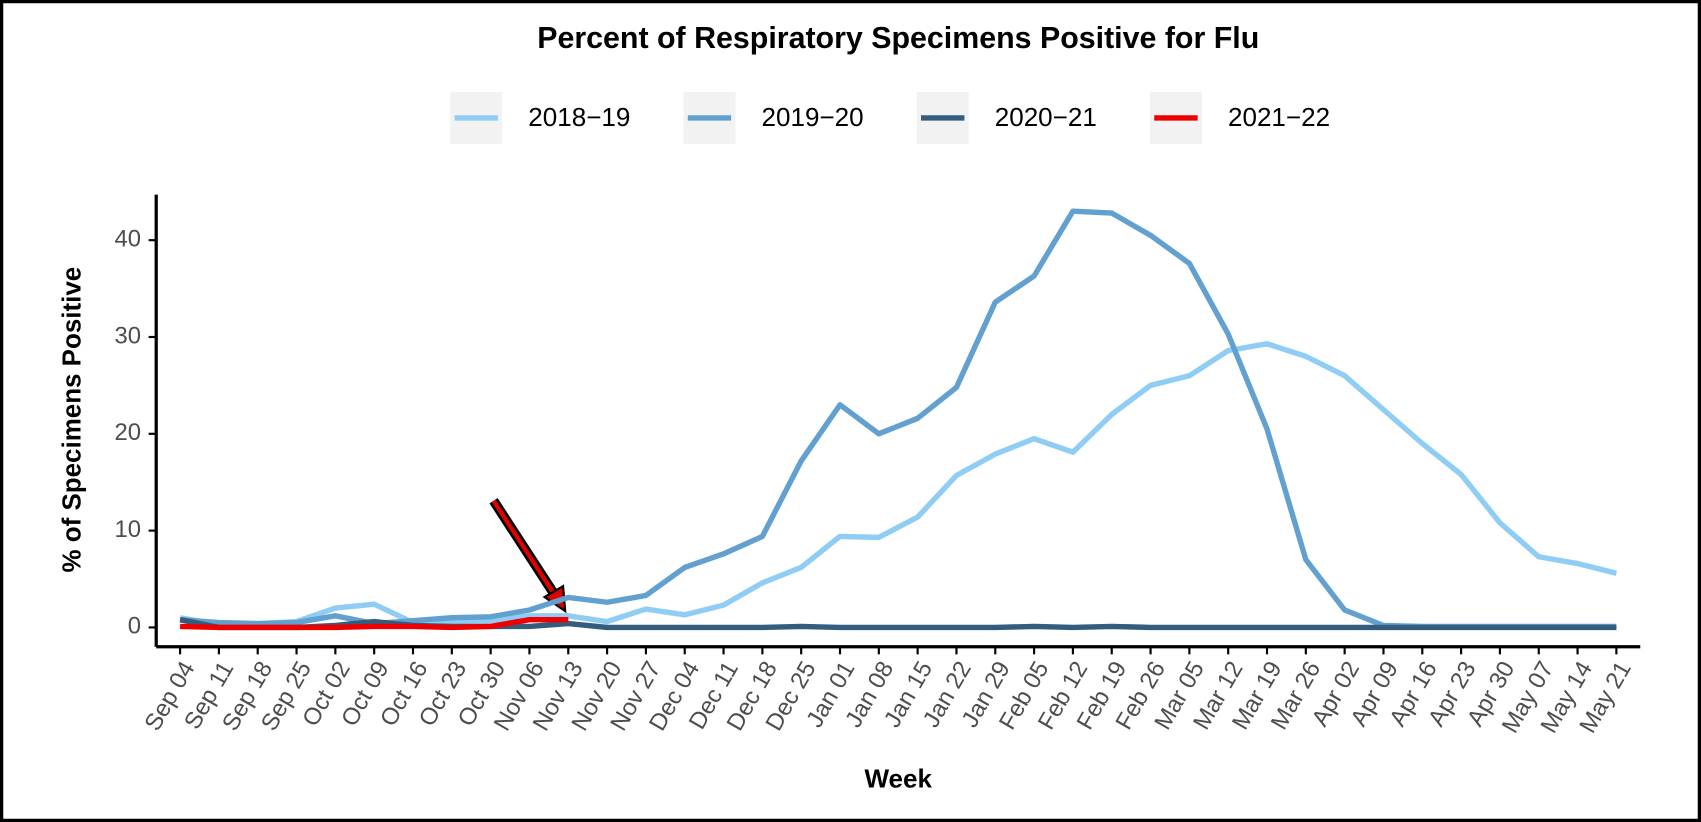  Describe the element at coordinates (898, 779) in the screenshot. I see `x-axis-title: Week` at that location.